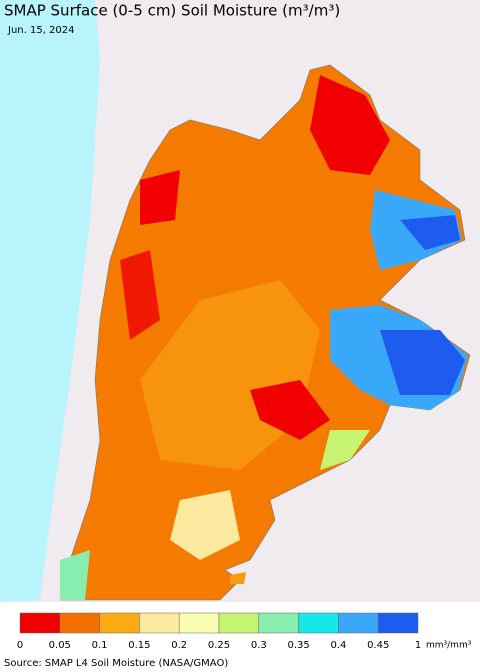 Image resolution: width=480 pixels, height=672 pixels. I want to click on colorbar-tick-label: 0.3, so click(259, 645).